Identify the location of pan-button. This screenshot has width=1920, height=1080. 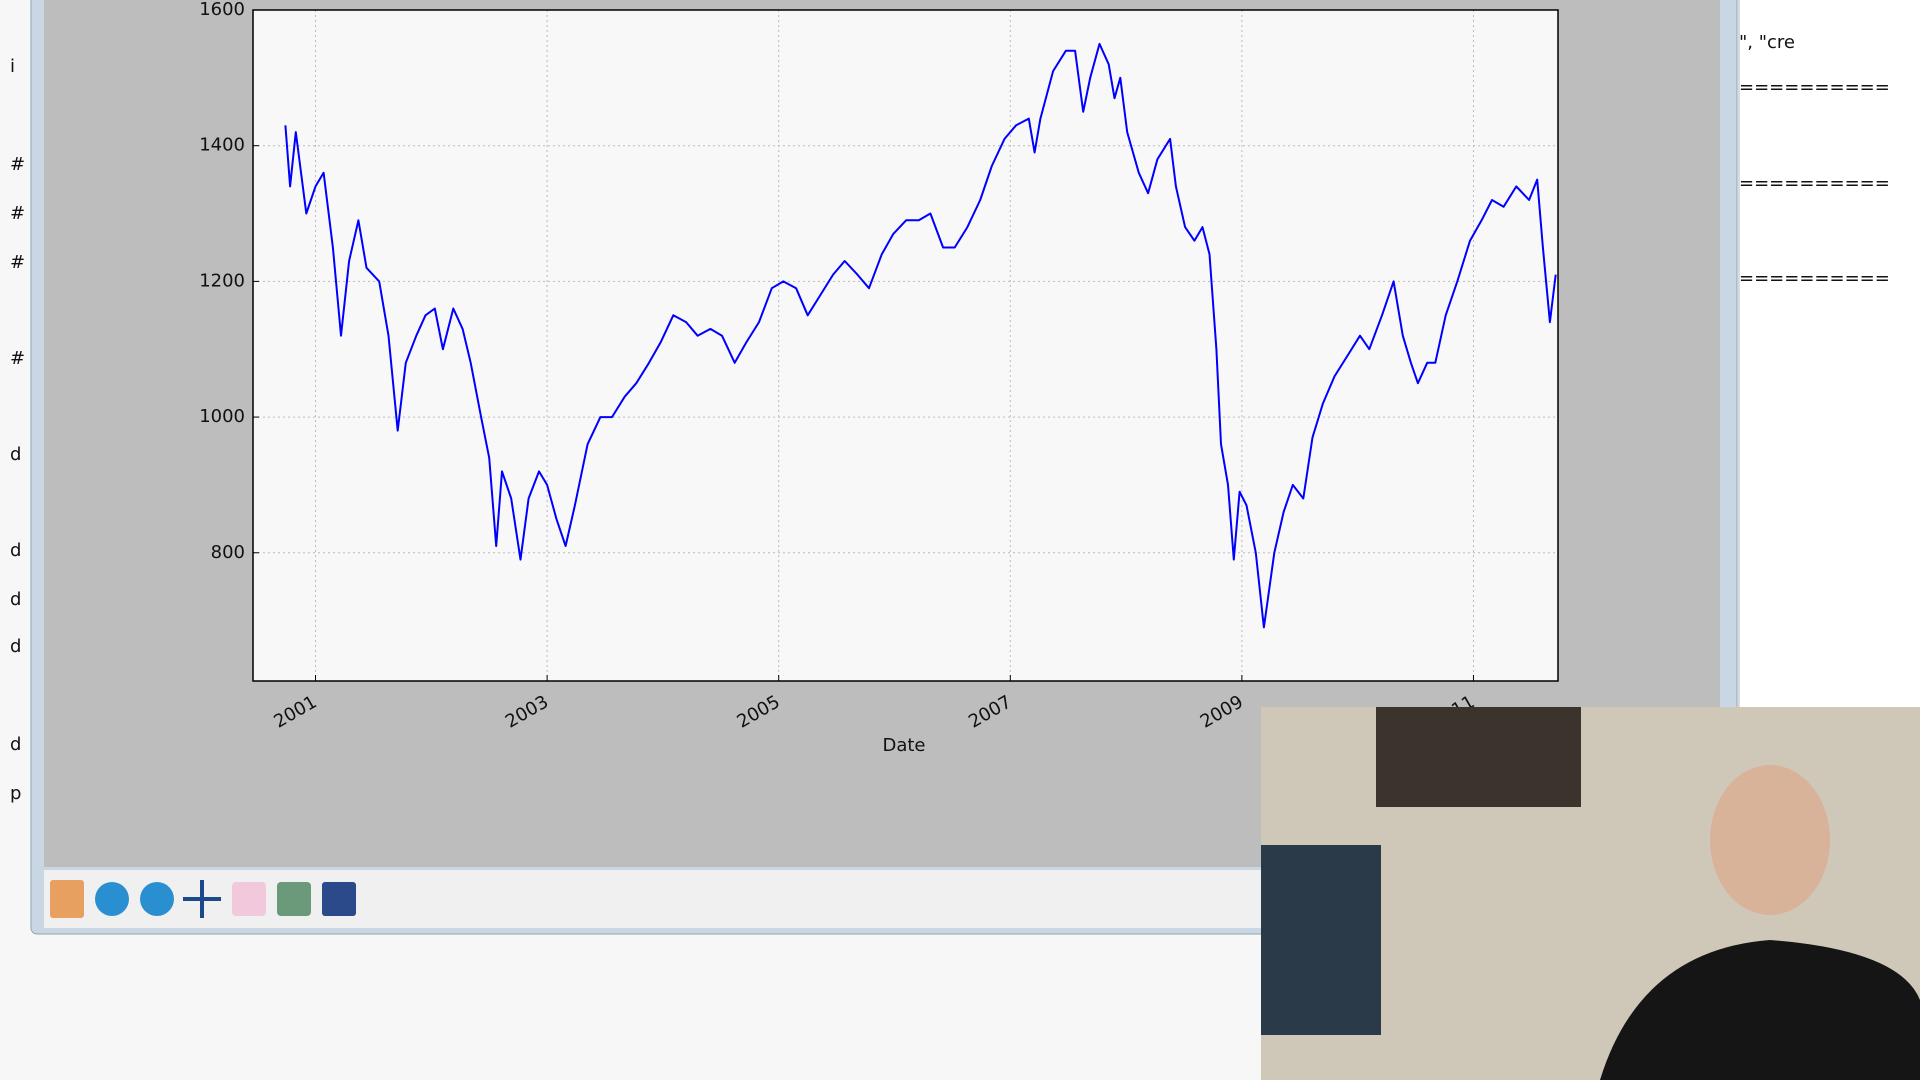
(202, 899).